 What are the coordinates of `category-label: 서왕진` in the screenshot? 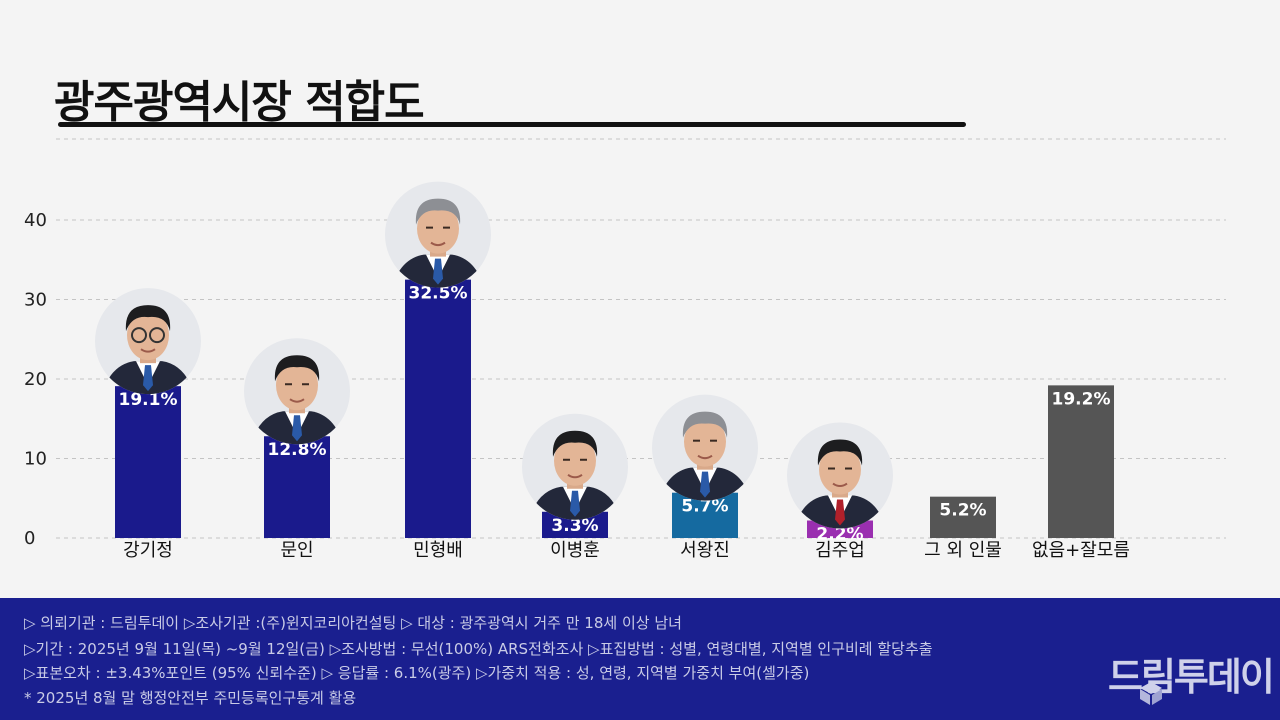 It's located at (705, 550).